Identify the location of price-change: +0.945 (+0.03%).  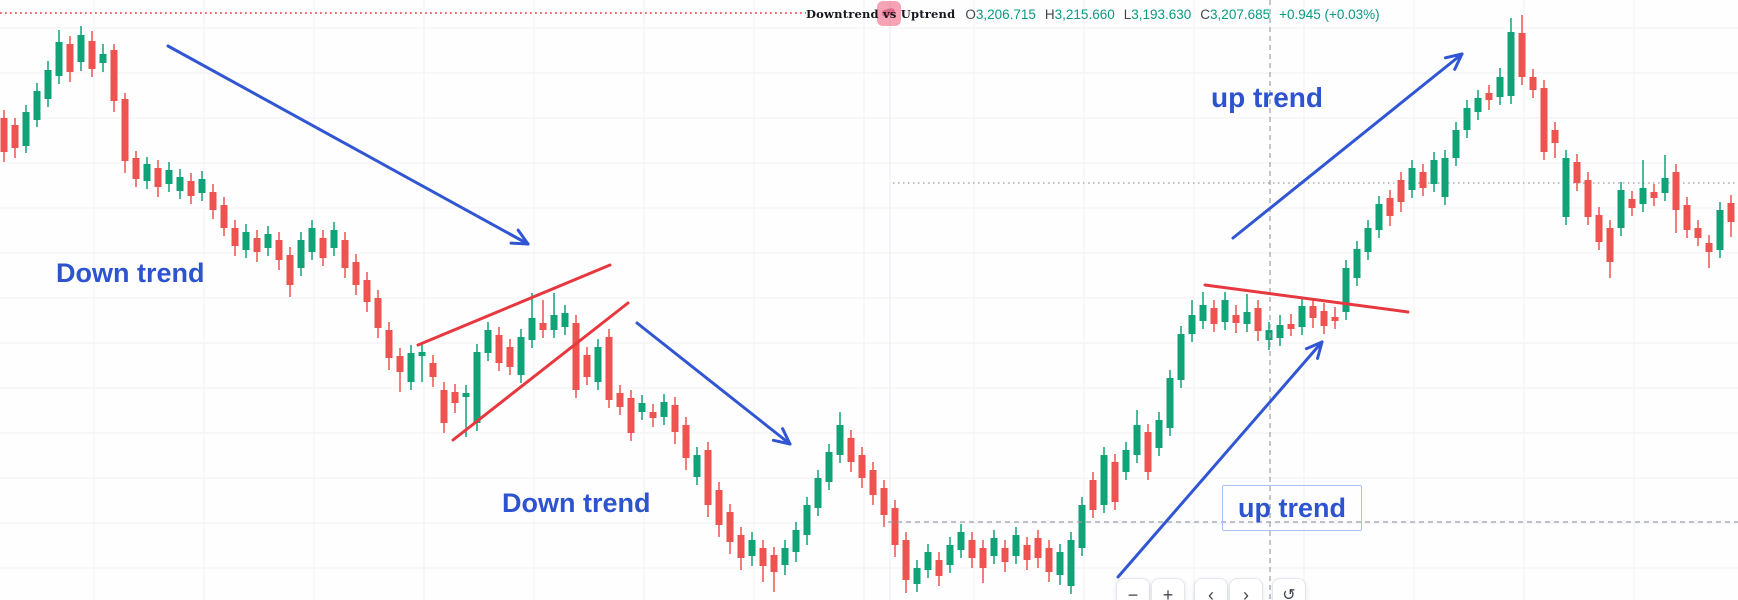
(1329, 14).